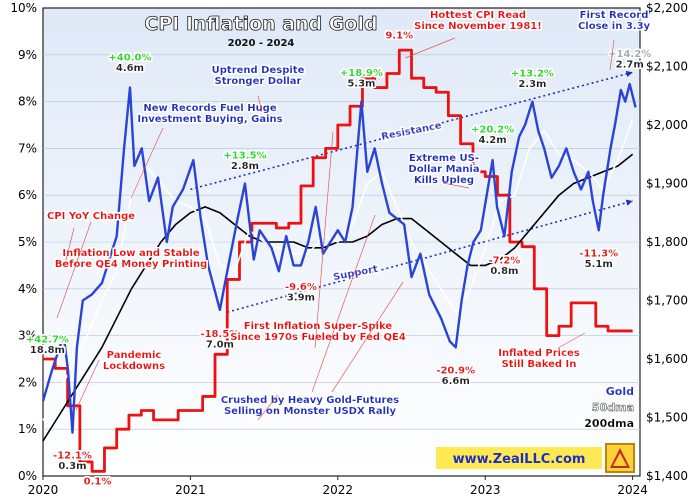  What do you see at coordinates (310, 400) in the screenshot?
I see `annotation-line: Crushed by Heavy Gold-Futures` at bounding box center [310, 400].